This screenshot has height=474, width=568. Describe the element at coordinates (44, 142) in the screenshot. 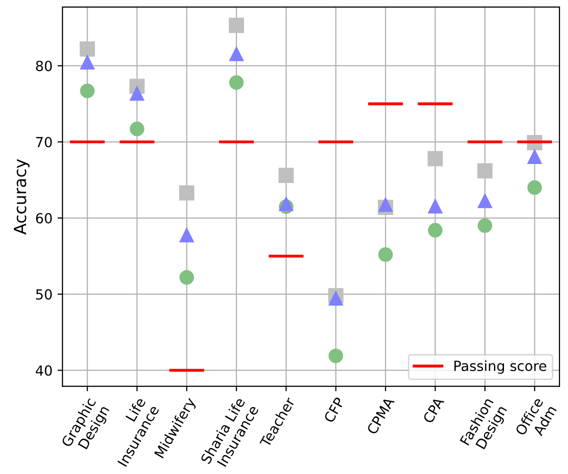

I see `y-tick-label: 70` at that location.